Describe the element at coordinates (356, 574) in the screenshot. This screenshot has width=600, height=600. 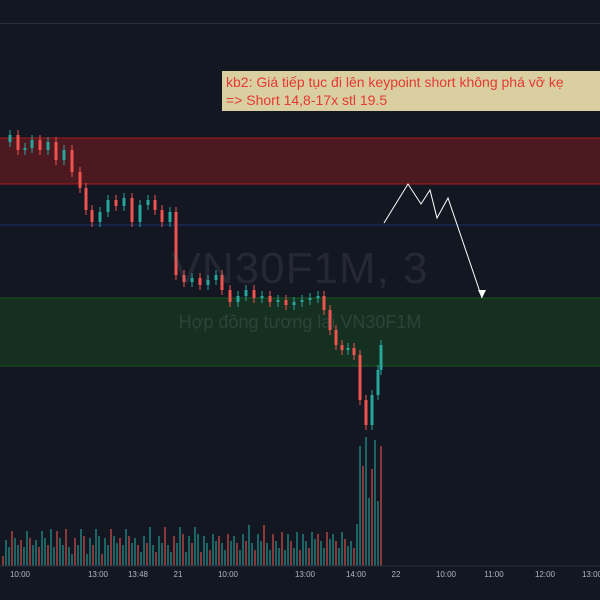
I see `time-tick-label: 14:00` at that location.